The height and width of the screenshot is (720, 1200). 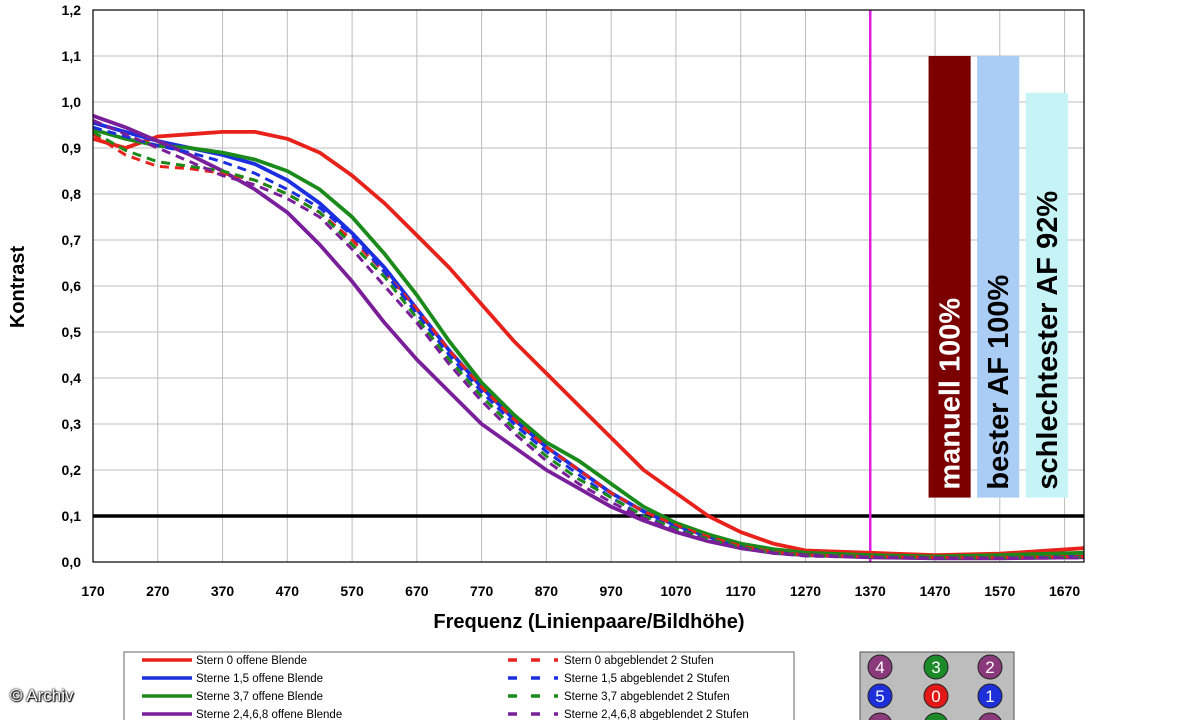 What do you see at coordinates (611, 591) in the screenshot?
I see `x-tick-label: 970` at bounding box center [611, 591].